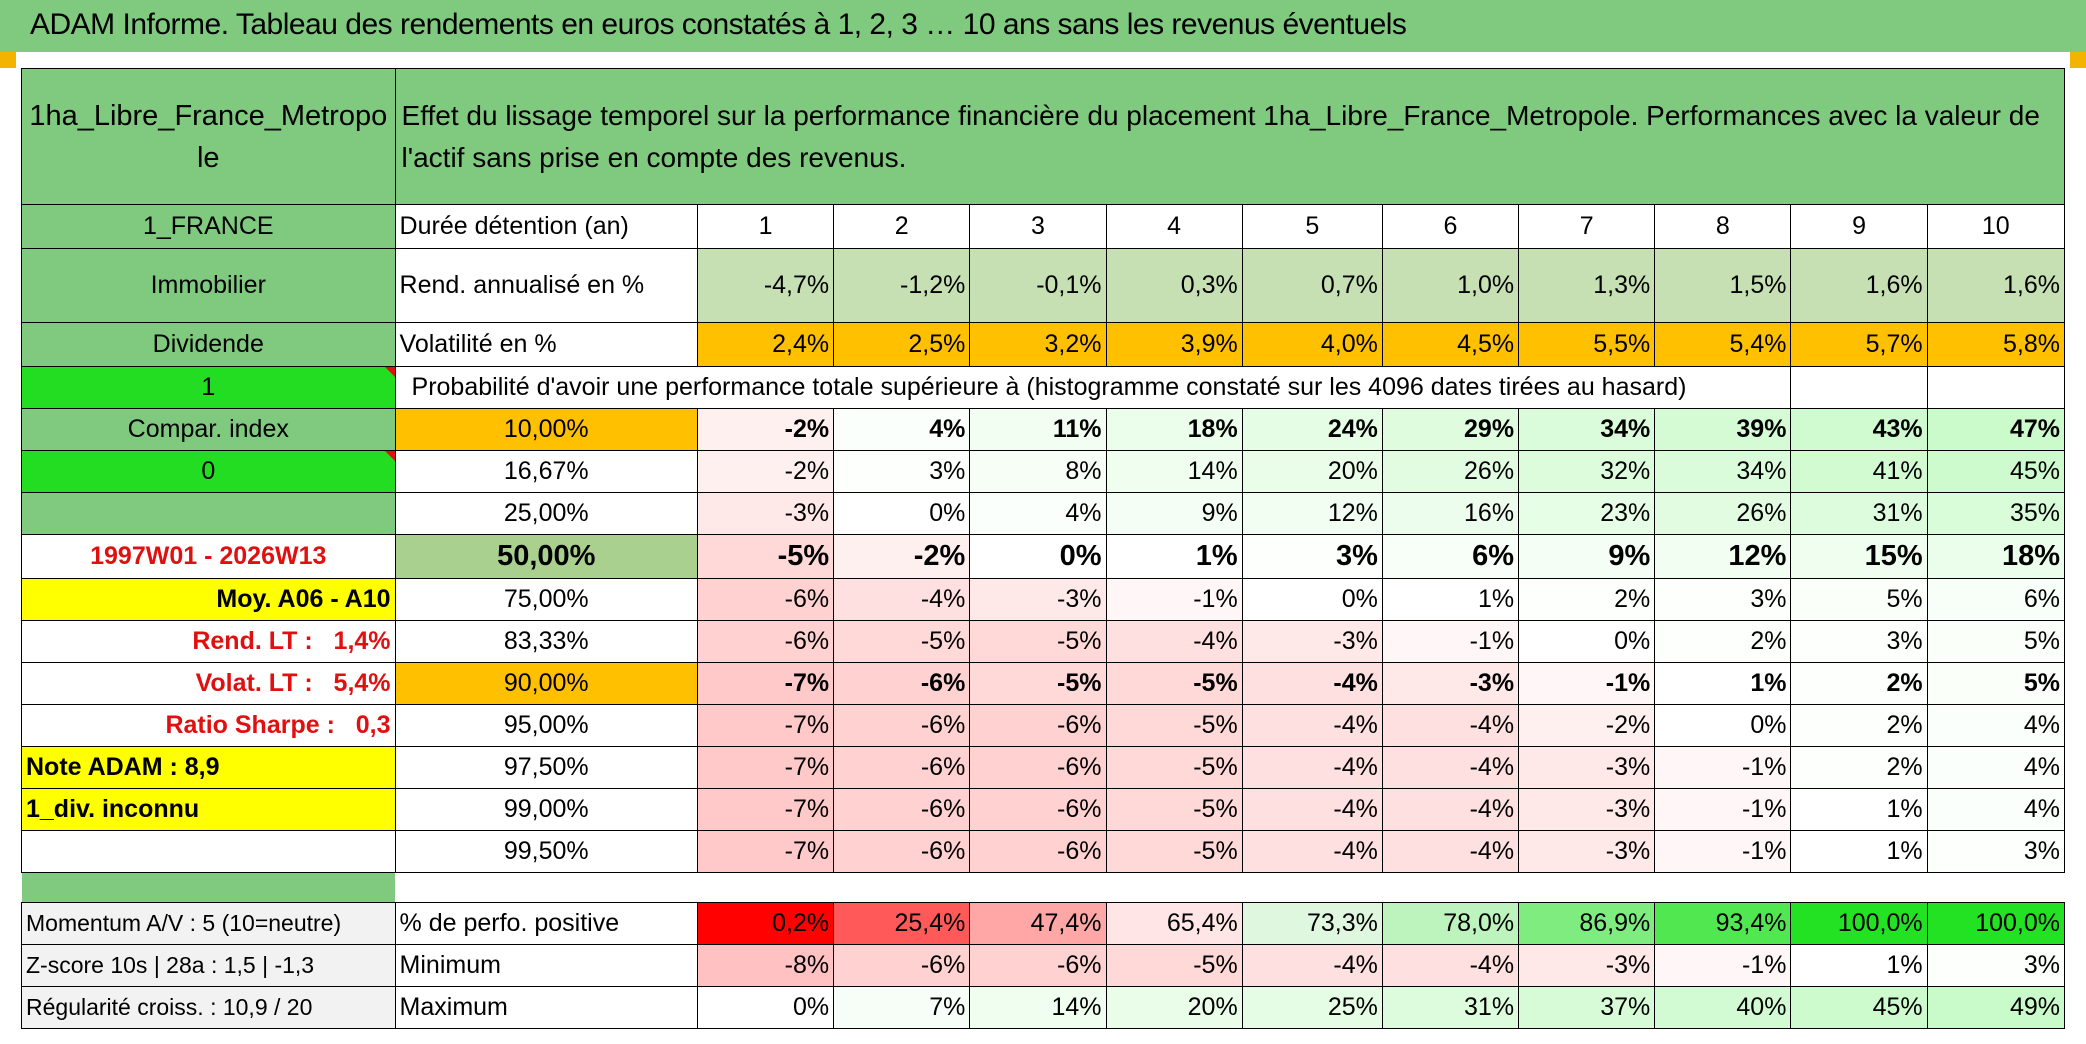  I want to click on positive-perf-value: 86,9%, so click(1587, 923).